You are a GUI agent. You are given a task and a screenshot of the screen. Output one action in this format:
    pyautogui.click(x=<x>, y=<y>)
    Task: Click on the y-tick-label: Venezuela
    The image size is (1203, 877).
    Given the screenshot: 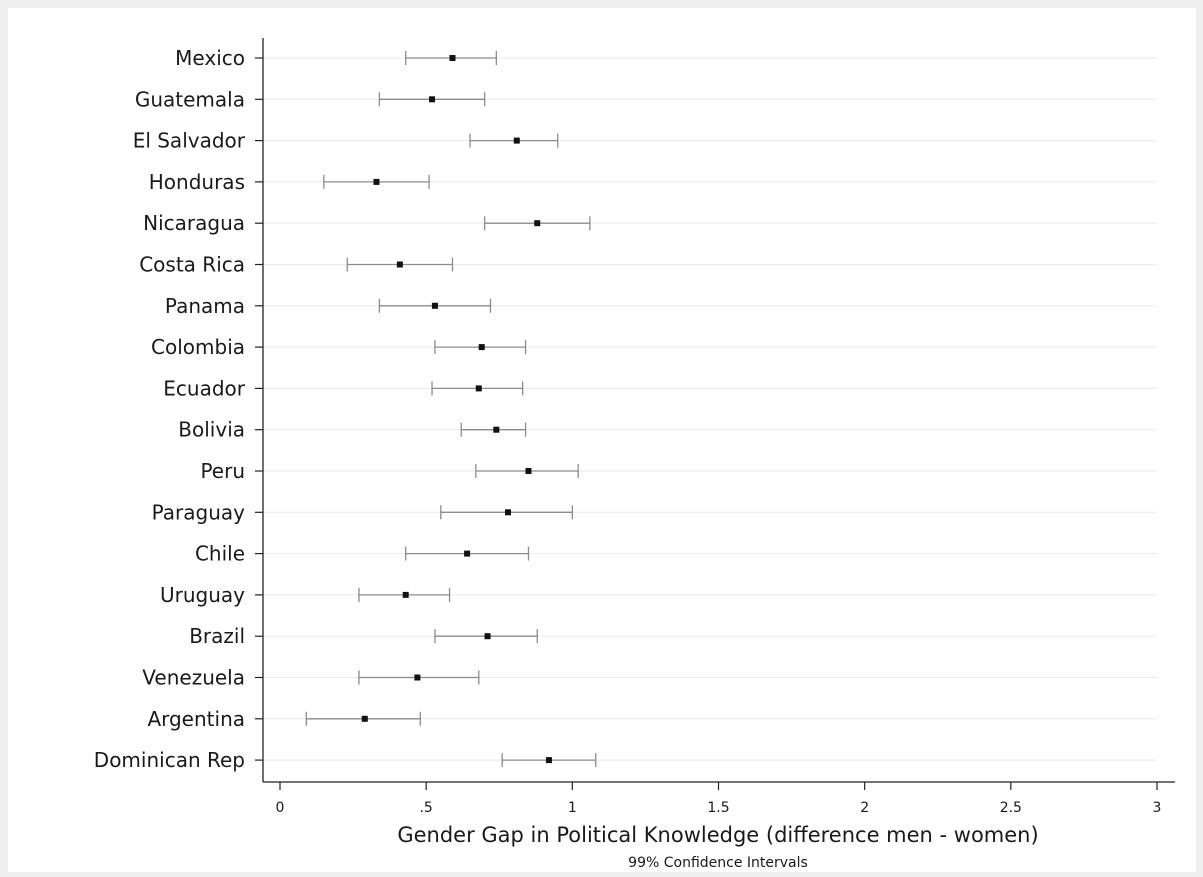 What is the action you would take?
    pyautogui.click(x=193, y=678)
    